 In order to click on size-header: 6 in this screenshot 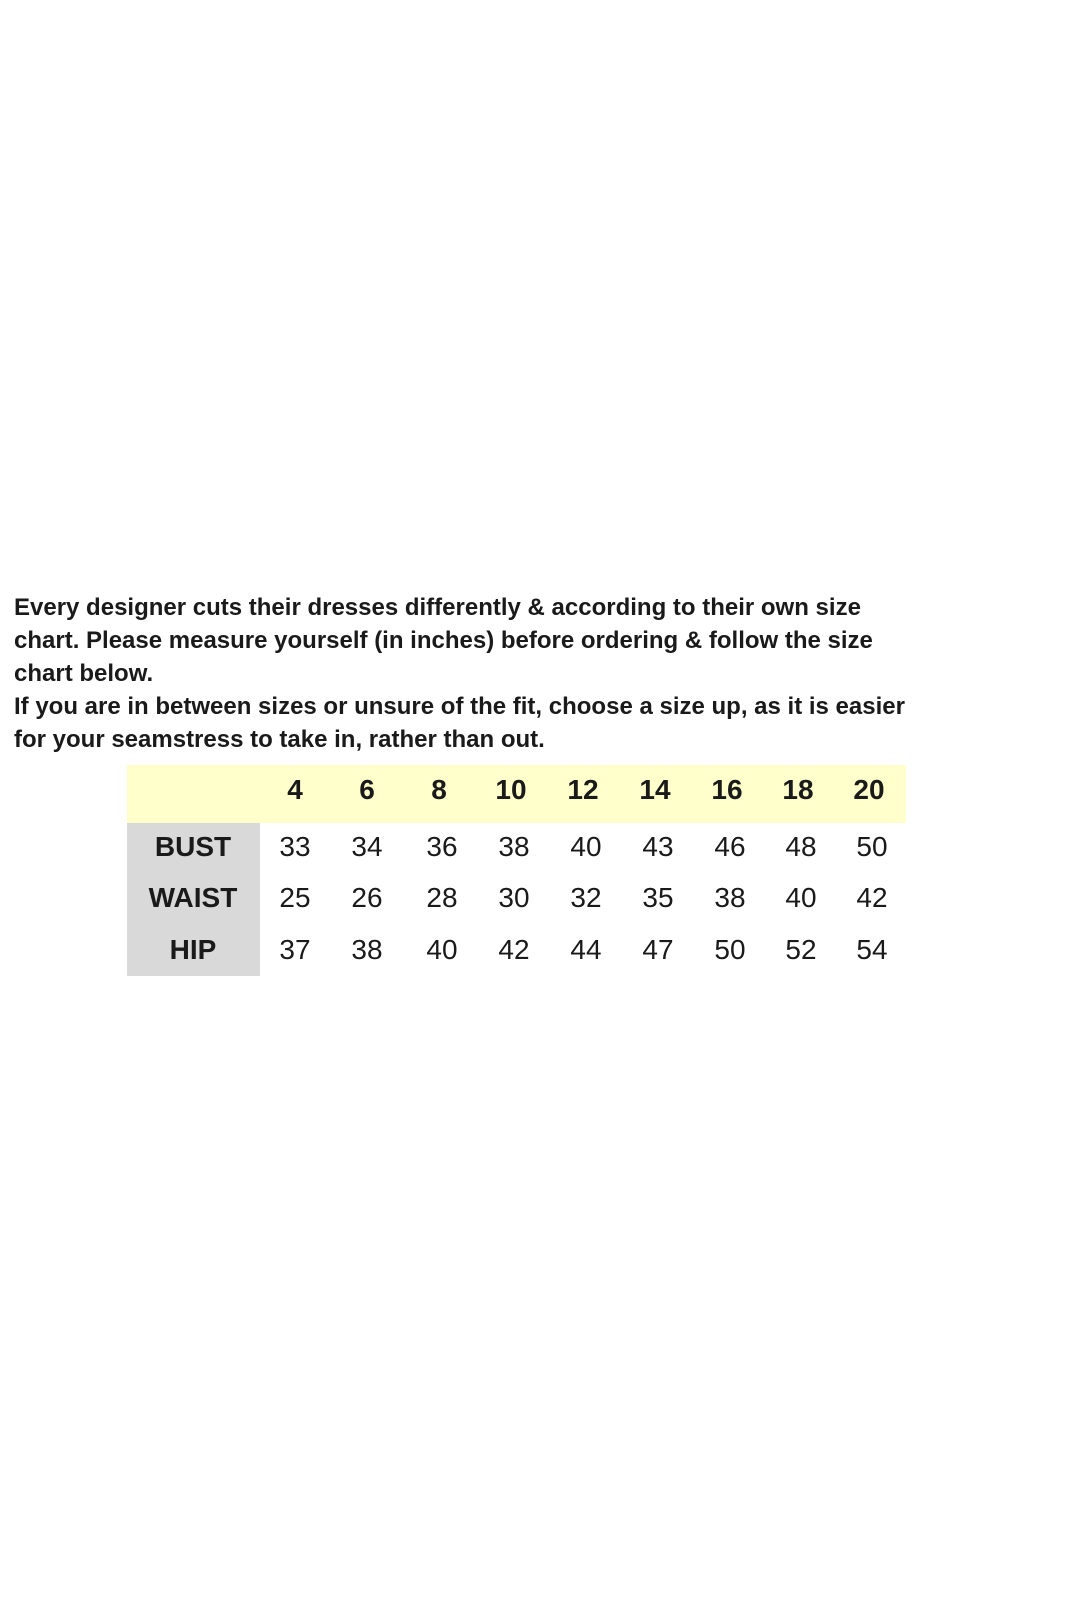, I will do `click(367, 789)`.